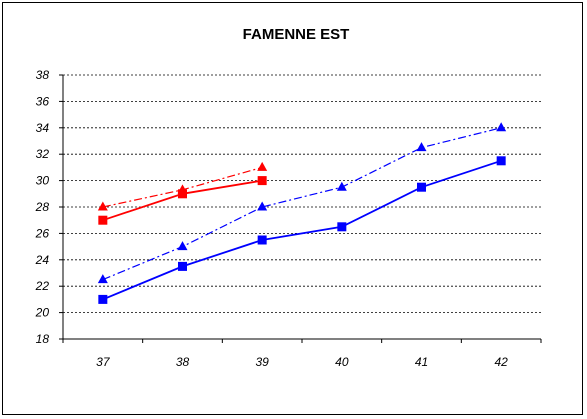 The image size is (587, 419). What do you see at coordinates (43, 339) in the screenshot?
I see `y-tick-label-18: 18` at bounding box center [43, 339].